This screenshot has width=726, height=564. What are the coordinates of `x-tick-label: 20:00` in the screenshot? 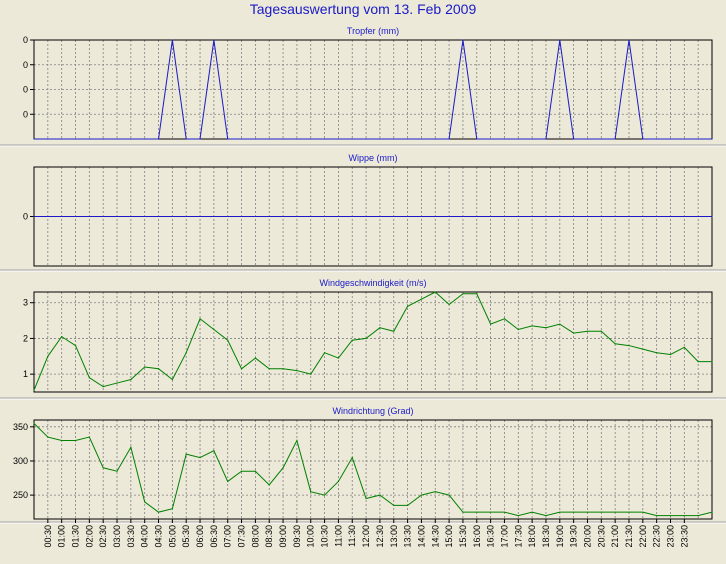 It's located at (587, 536).